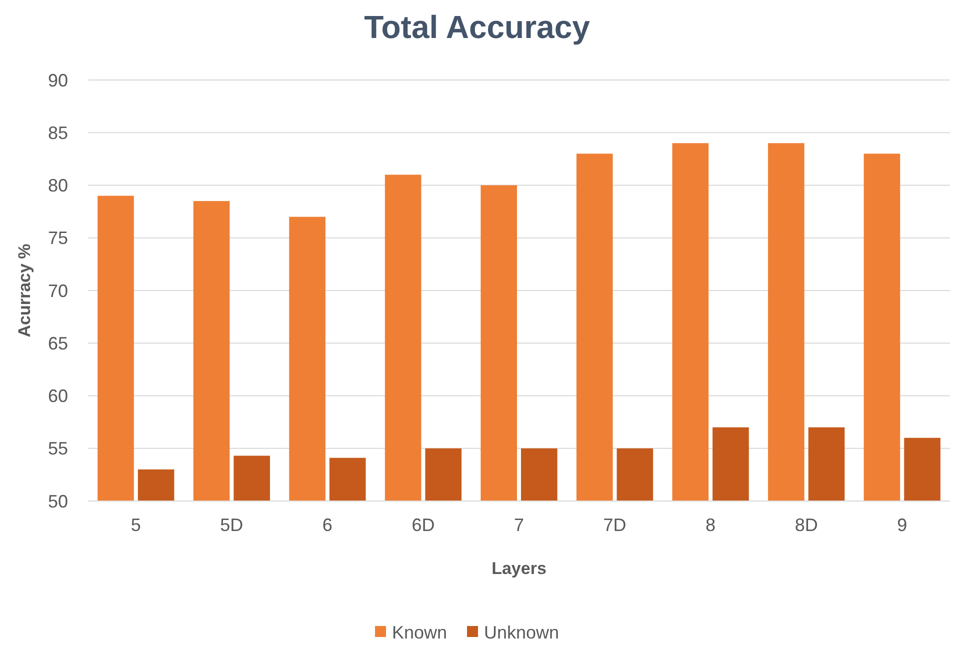  I want to click on legend-label: Known, so click(420, 632).